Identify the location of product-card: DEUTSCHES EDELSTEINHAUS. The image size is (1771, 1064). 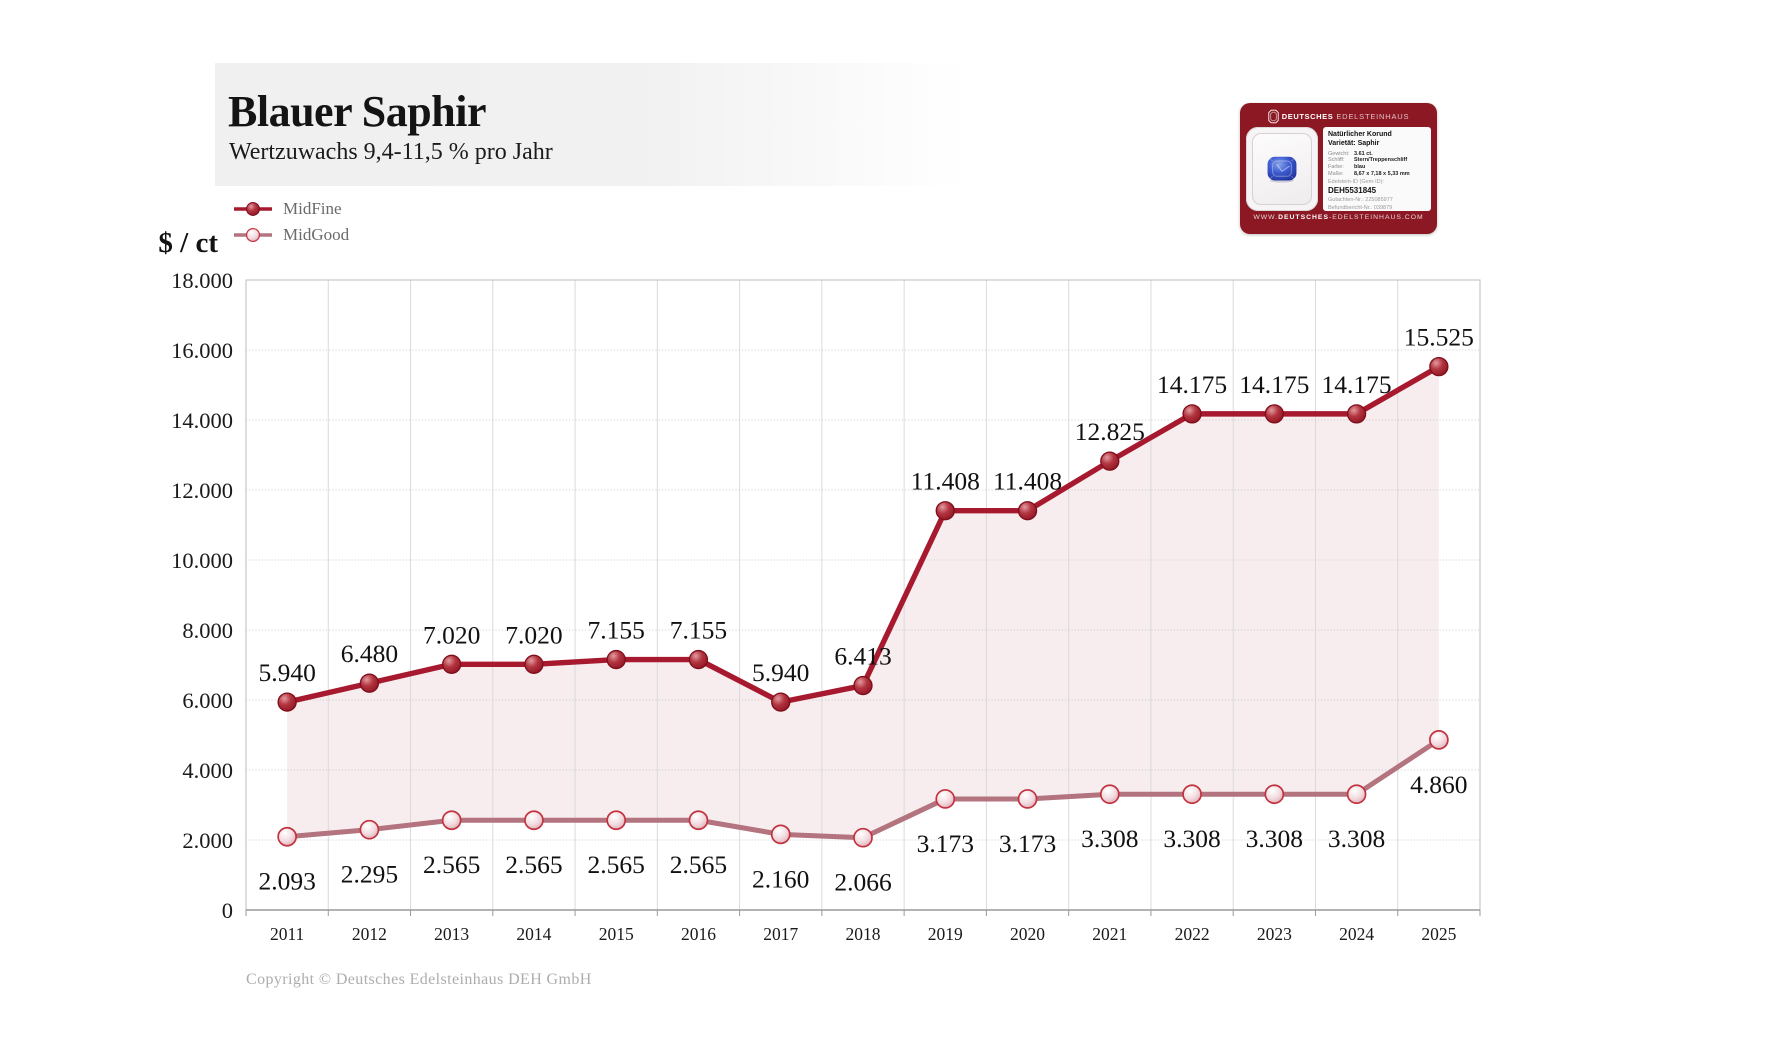
(1338, 168).